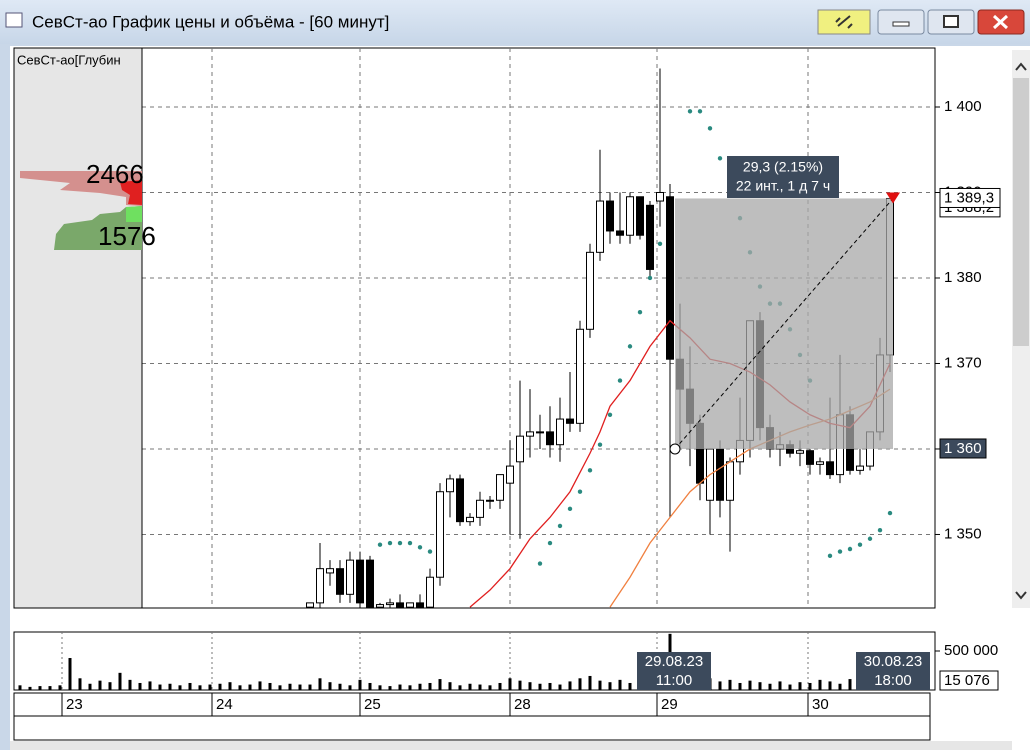 Image resolution: width=1030 pixels, height=755 pixels. What do you see at coordinates (971, 650) in the screenshot?
I see `volume-tick-label: 500 000` at bounding box center [971, 650].